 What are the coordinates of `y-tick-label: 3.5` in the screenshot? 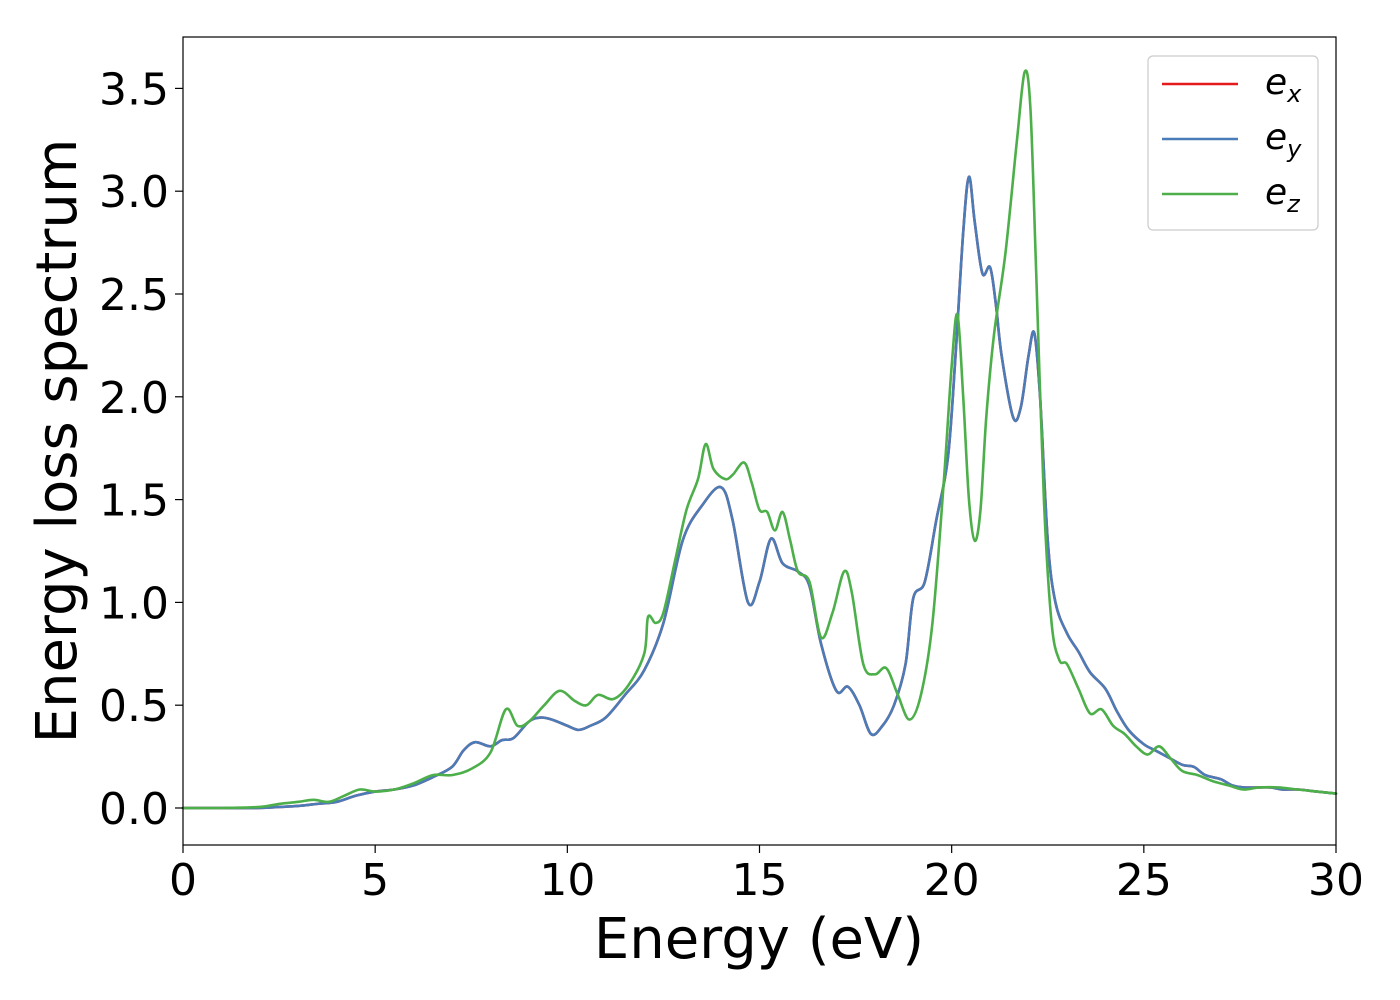 It's located at (134, 89).